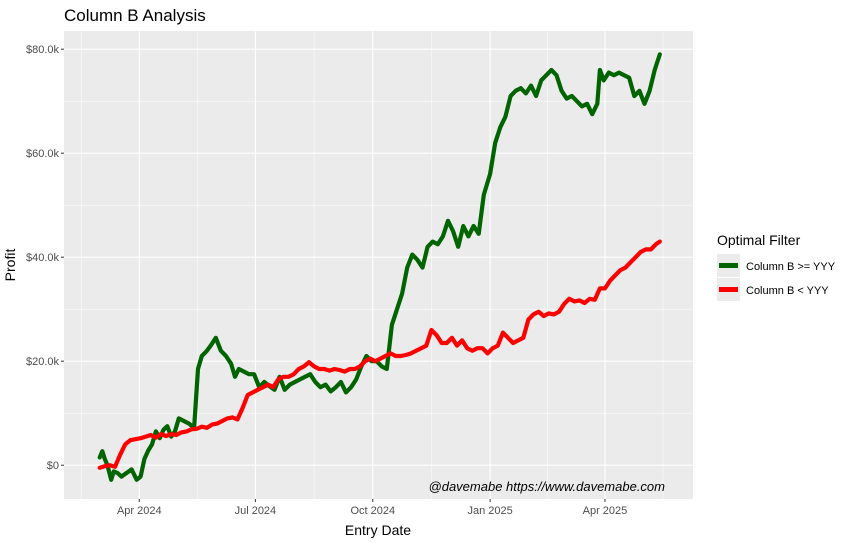 Image resolution: width=846 pixels, height=543 pixels. What do you see at coordinates (547, 486) in the screenshot?
I see `caption: @davemabe https://www.davemabe.com` at bounding box center [547, 486].